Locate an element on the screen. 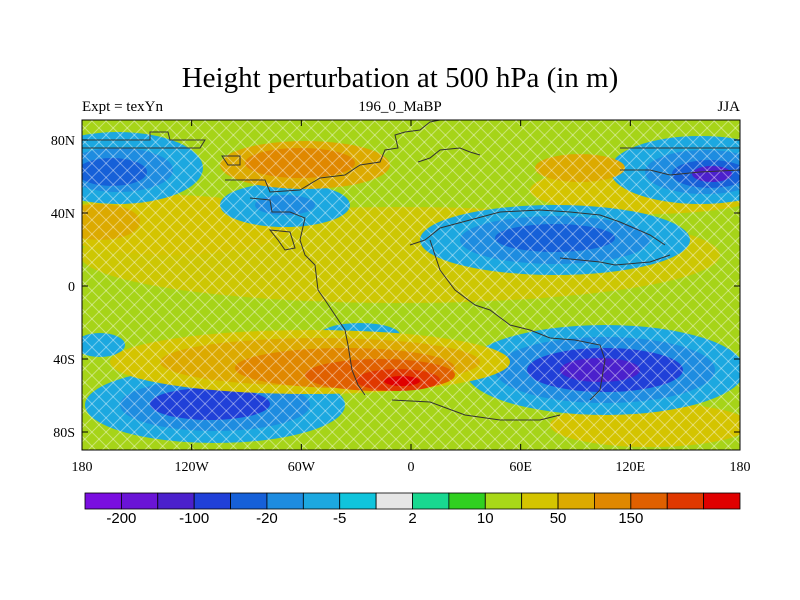  experiment-label: Expt = texYn is located at coordinates (122, 107).